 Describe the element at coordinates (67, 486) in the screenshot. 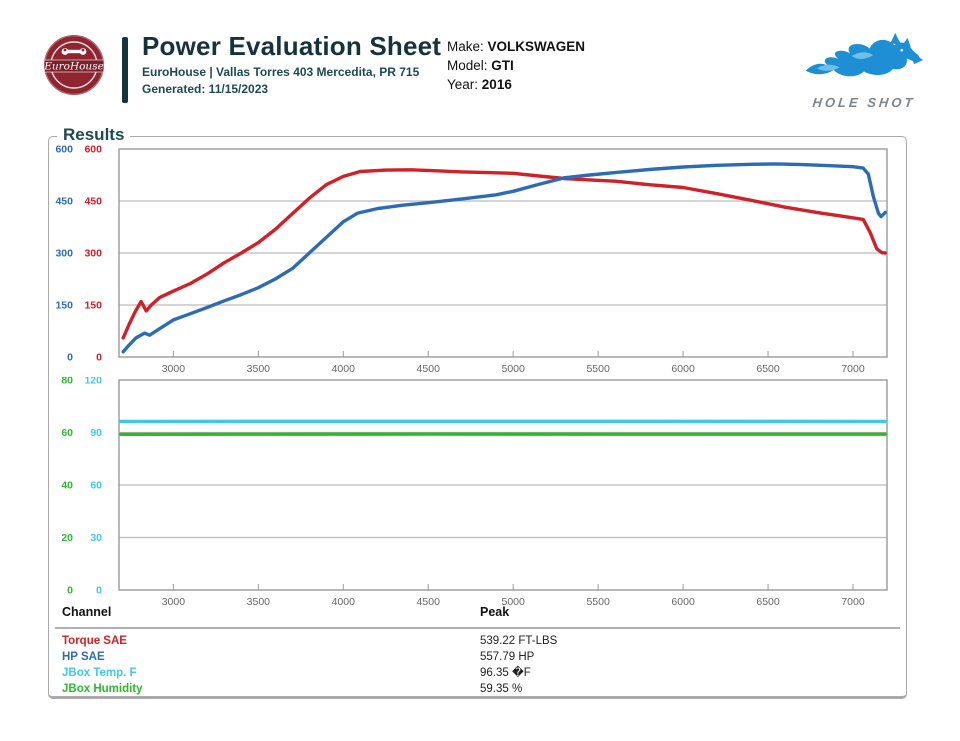

I see `svg-text: 40` at that location.